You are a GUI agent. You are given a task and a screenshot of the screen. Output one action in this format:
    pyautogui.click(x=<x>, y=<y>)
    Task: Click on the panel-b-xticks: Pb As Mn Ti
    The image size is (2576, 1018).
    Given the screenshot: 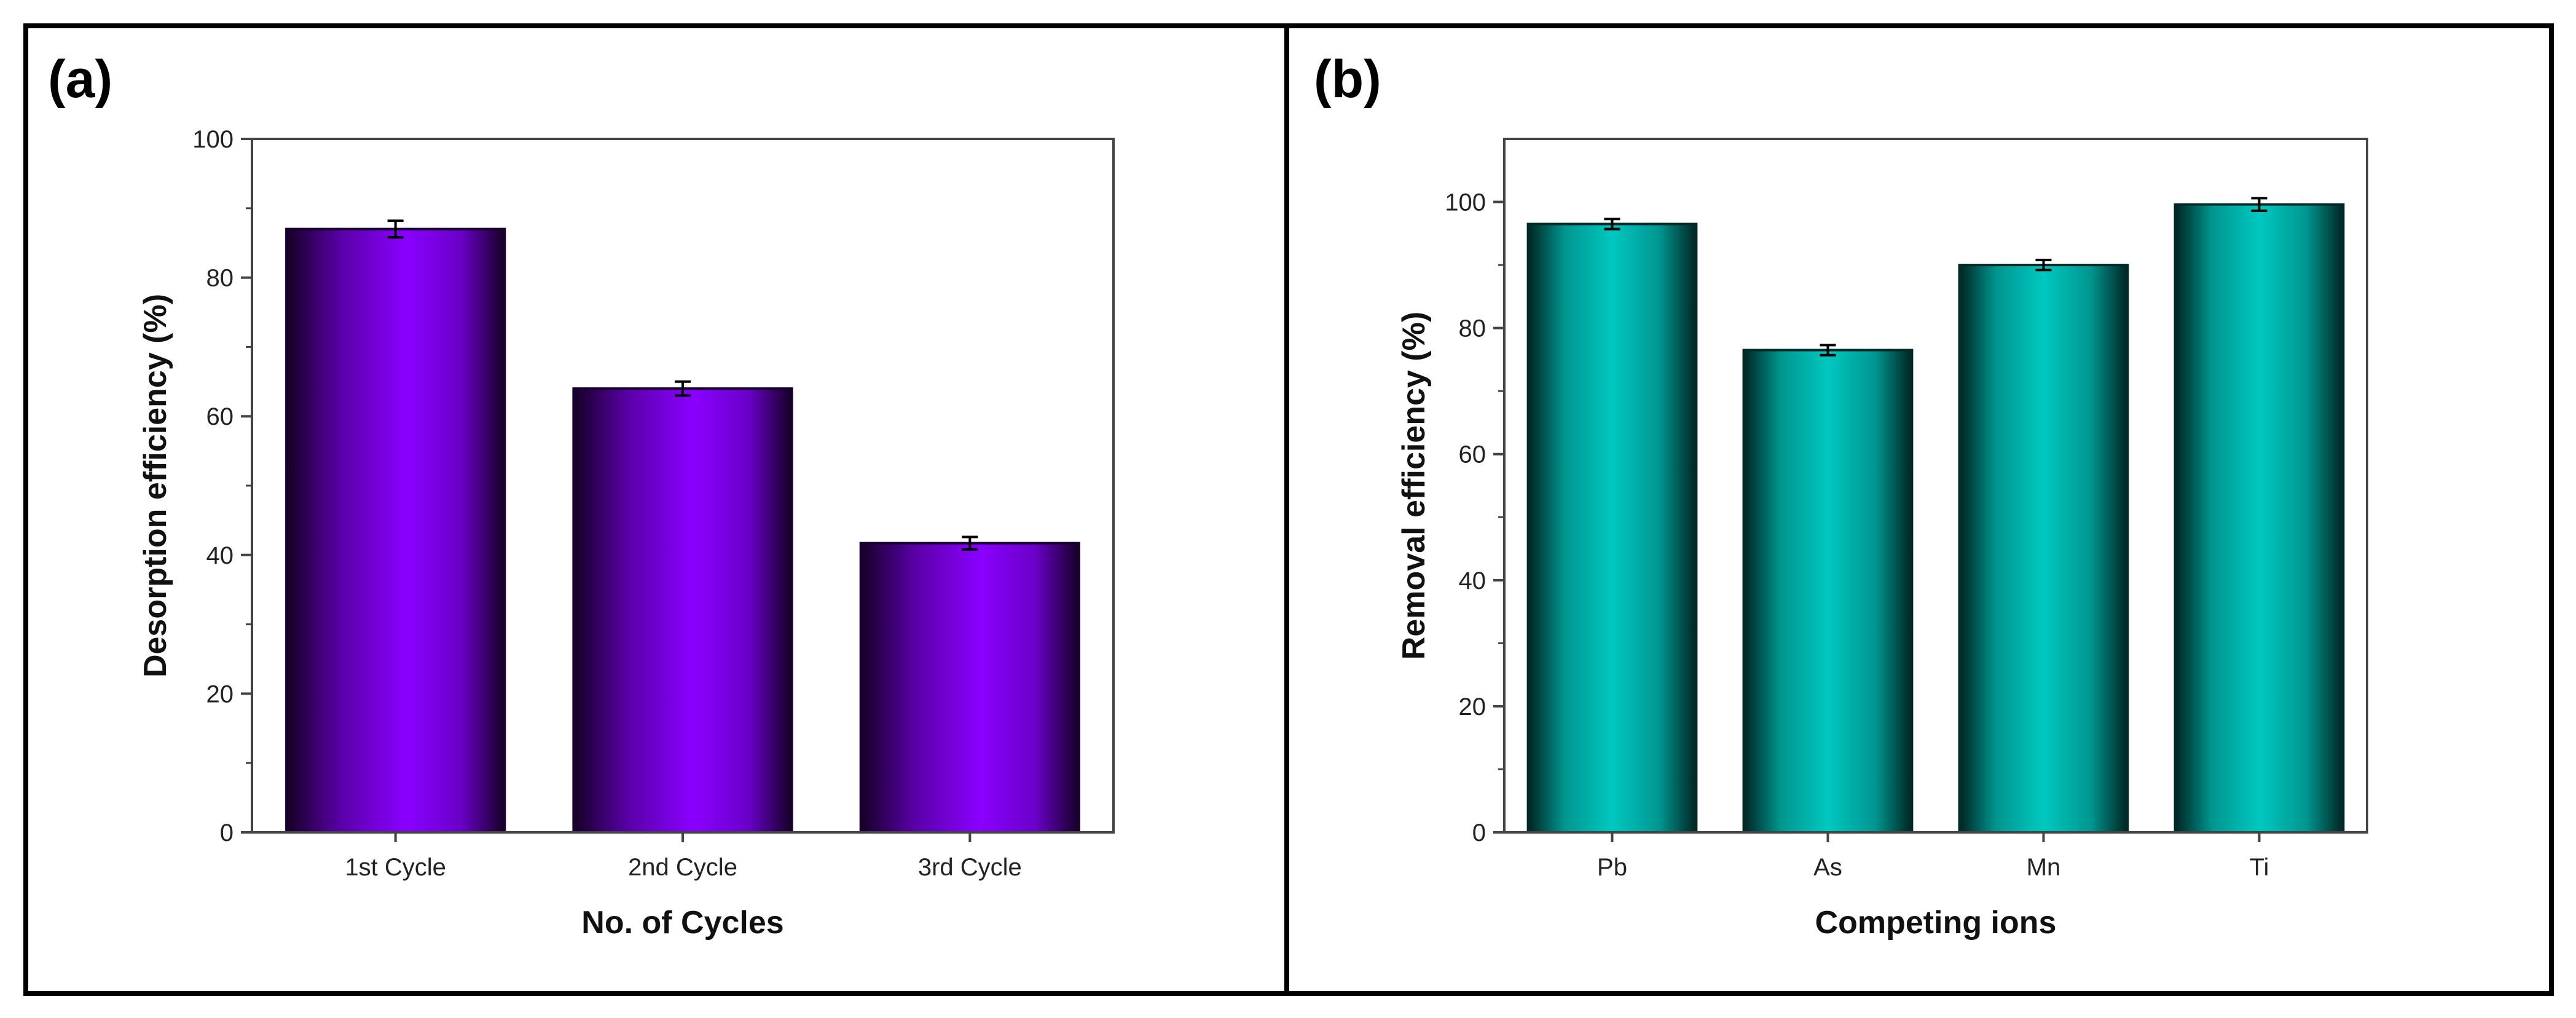 What is the action you would take?
    pyautogui.click(x=1933, y=856)
    